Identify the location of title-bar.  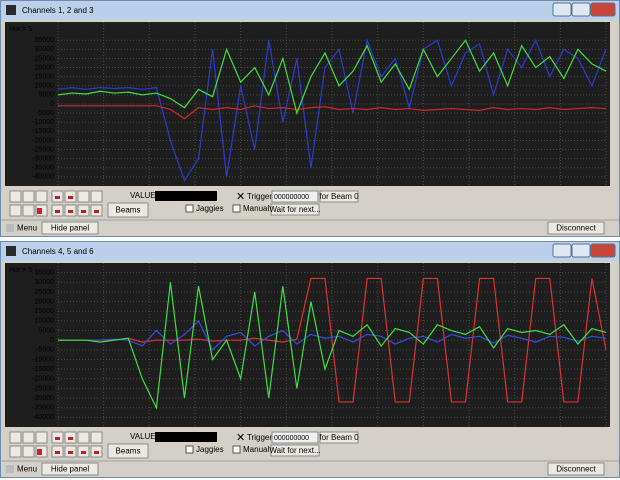
(310, 10).